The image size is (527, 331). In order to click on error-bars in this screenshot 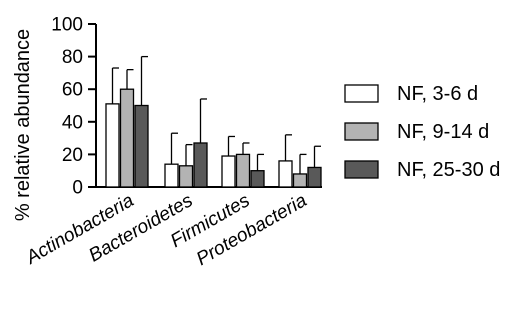, I will do `click(216, 114)`.